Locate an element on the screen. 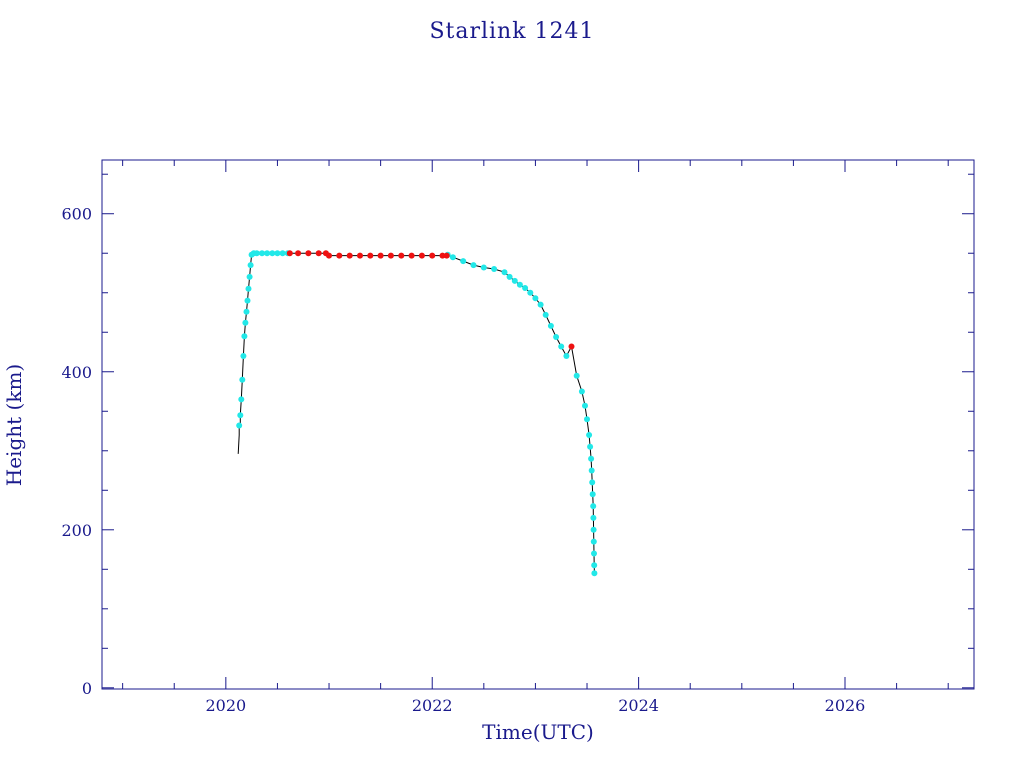  y-tick-label: 200 is located at coordinates (76, 530).